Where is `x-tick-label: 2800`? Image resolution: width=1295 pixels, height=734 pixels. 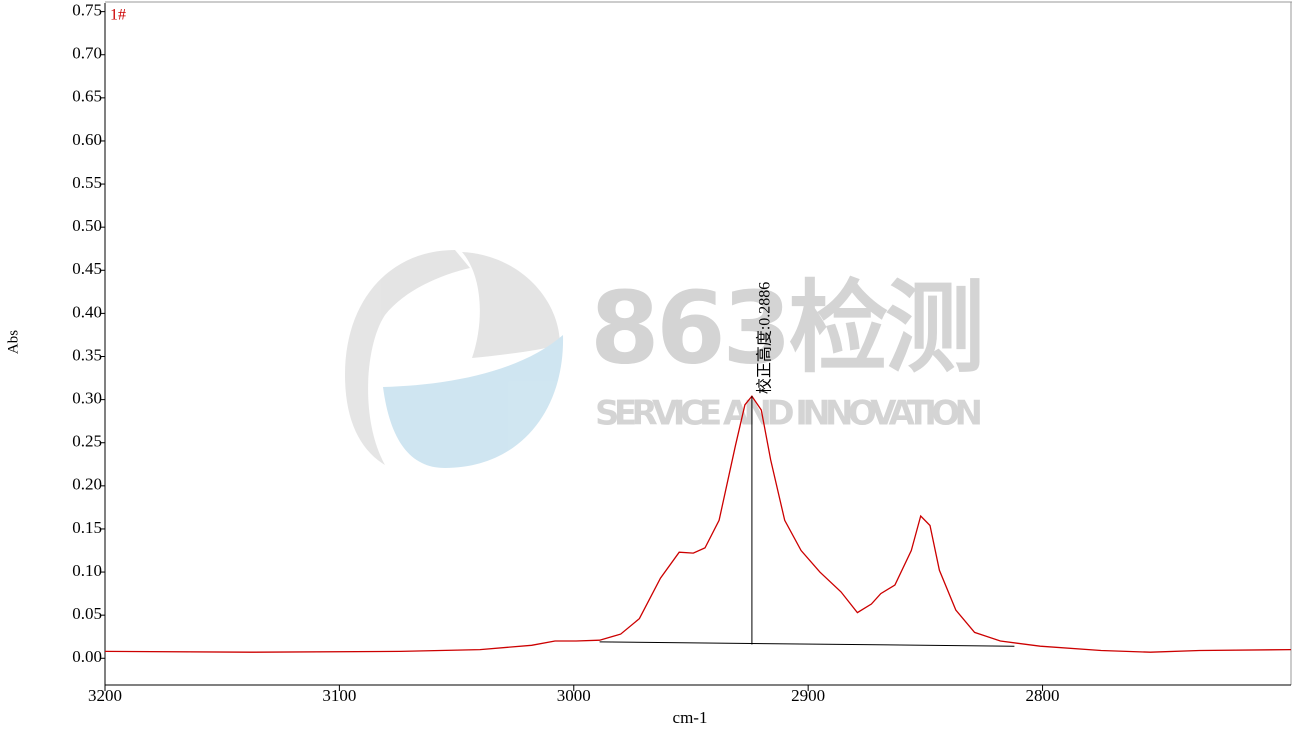 x-tick-label: 2800 is located at coordinates (1043, 695).